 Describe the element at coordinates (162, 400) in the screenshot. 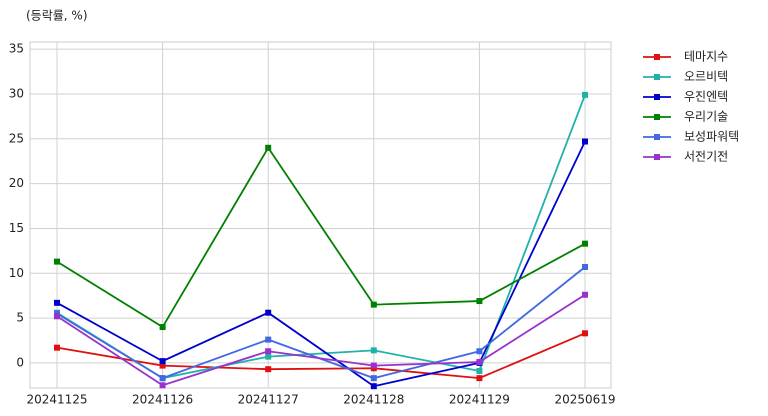

I see `x-tick-label: 20241126` at that location.